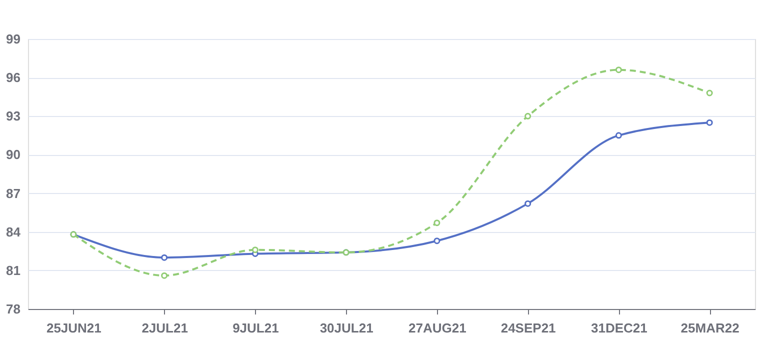  What do you see at coordinates (13, 116) in the screenshot?
I see `y-tick-label: 93` at bounding box center [13, 116].